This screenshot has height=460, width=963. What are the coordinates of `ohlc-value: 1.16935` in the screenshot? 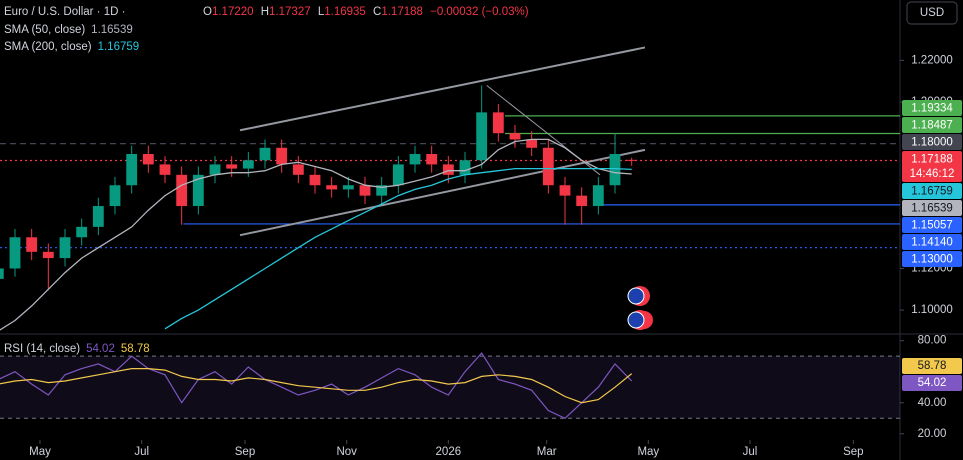 It's located at (345, 12).